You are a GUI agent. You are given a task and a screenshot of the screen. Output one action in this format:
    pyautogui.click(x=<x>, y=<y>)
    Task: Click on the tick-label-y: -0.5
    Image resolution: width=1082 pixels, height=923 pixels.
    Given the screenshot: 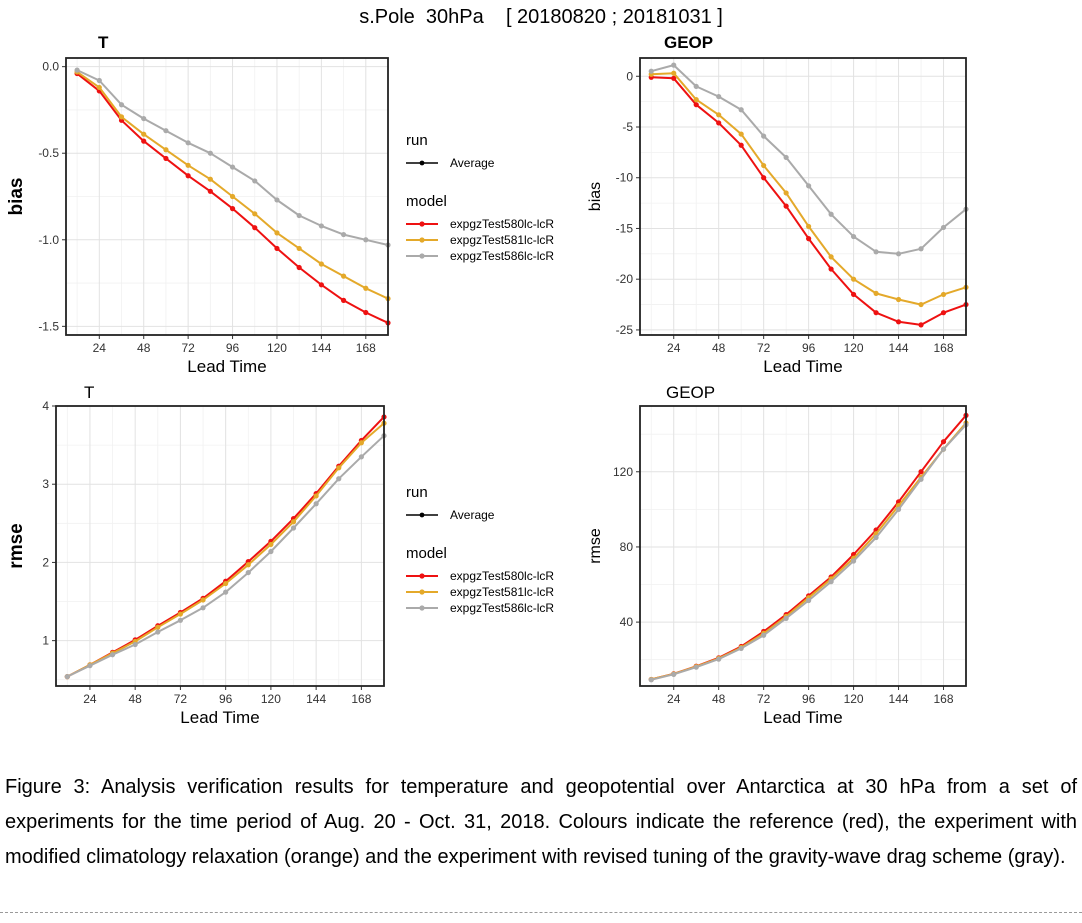 What is the action you would take?
    pyautogui.click(x=48, y=153)
    